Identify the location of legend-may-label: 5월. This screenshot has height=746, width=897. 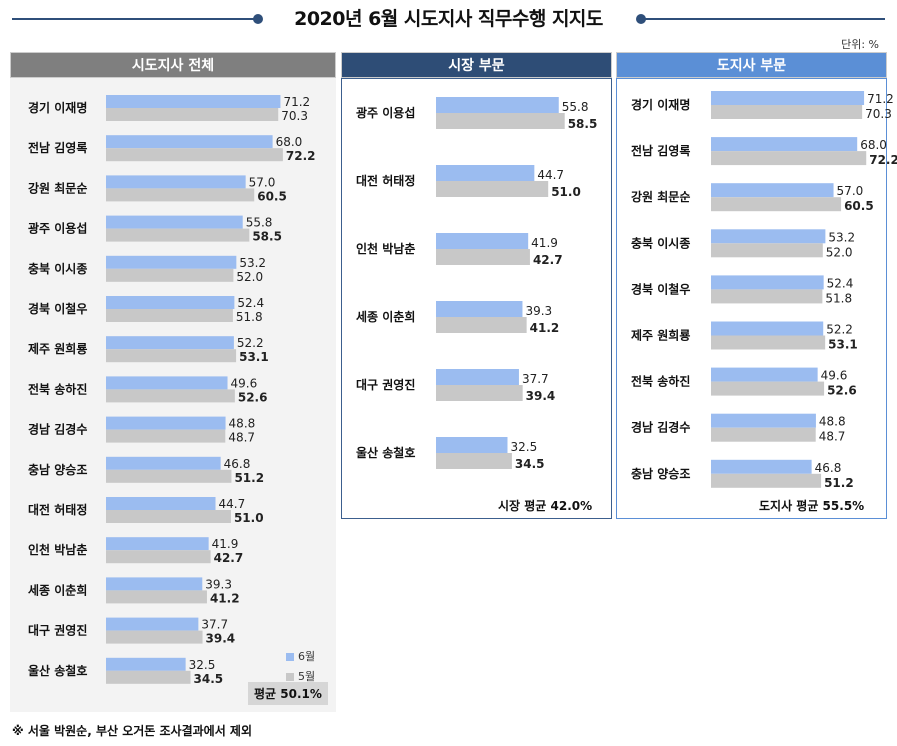
(307, 676).